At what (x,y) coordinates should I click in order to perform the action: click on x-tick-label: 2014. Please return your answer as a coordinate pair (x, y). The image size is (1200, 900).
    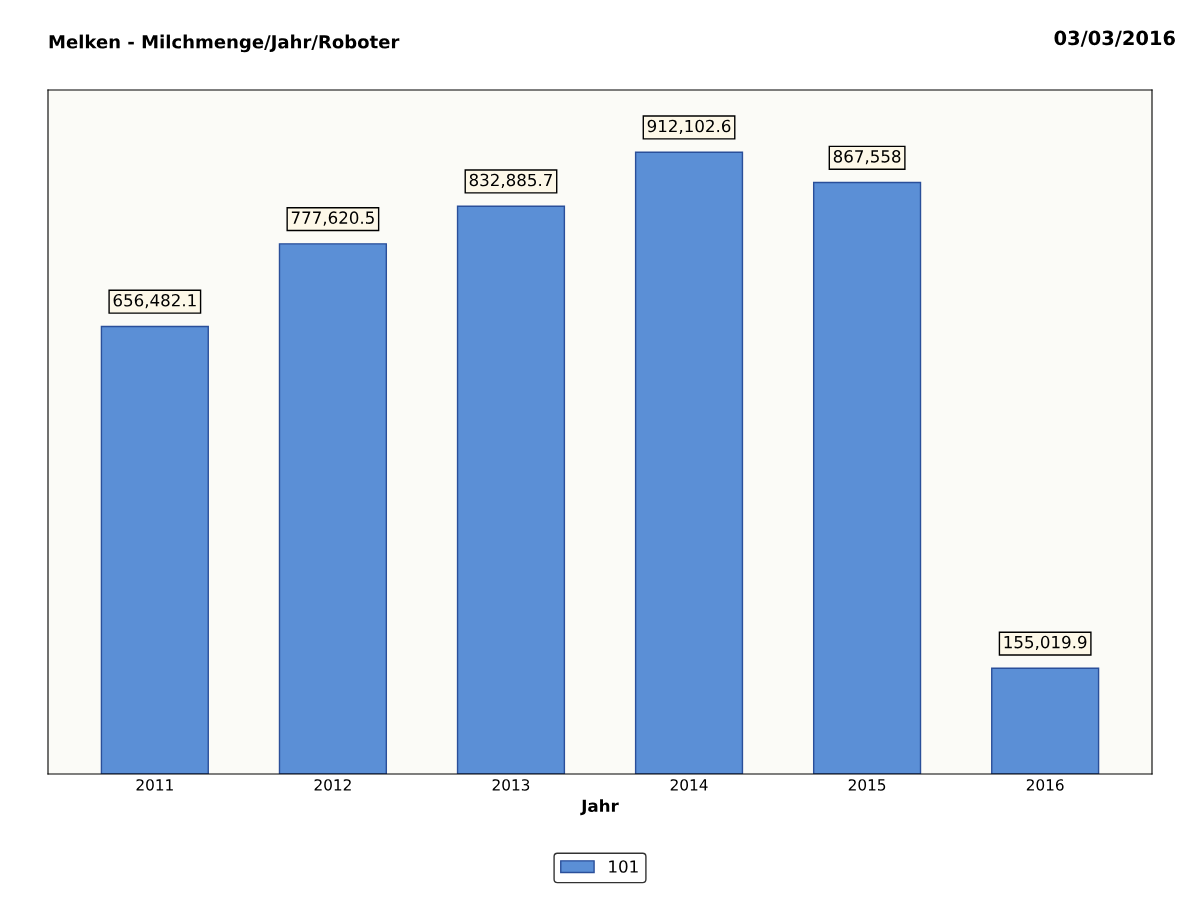
    Looking at the image, I should click on (689, 785).